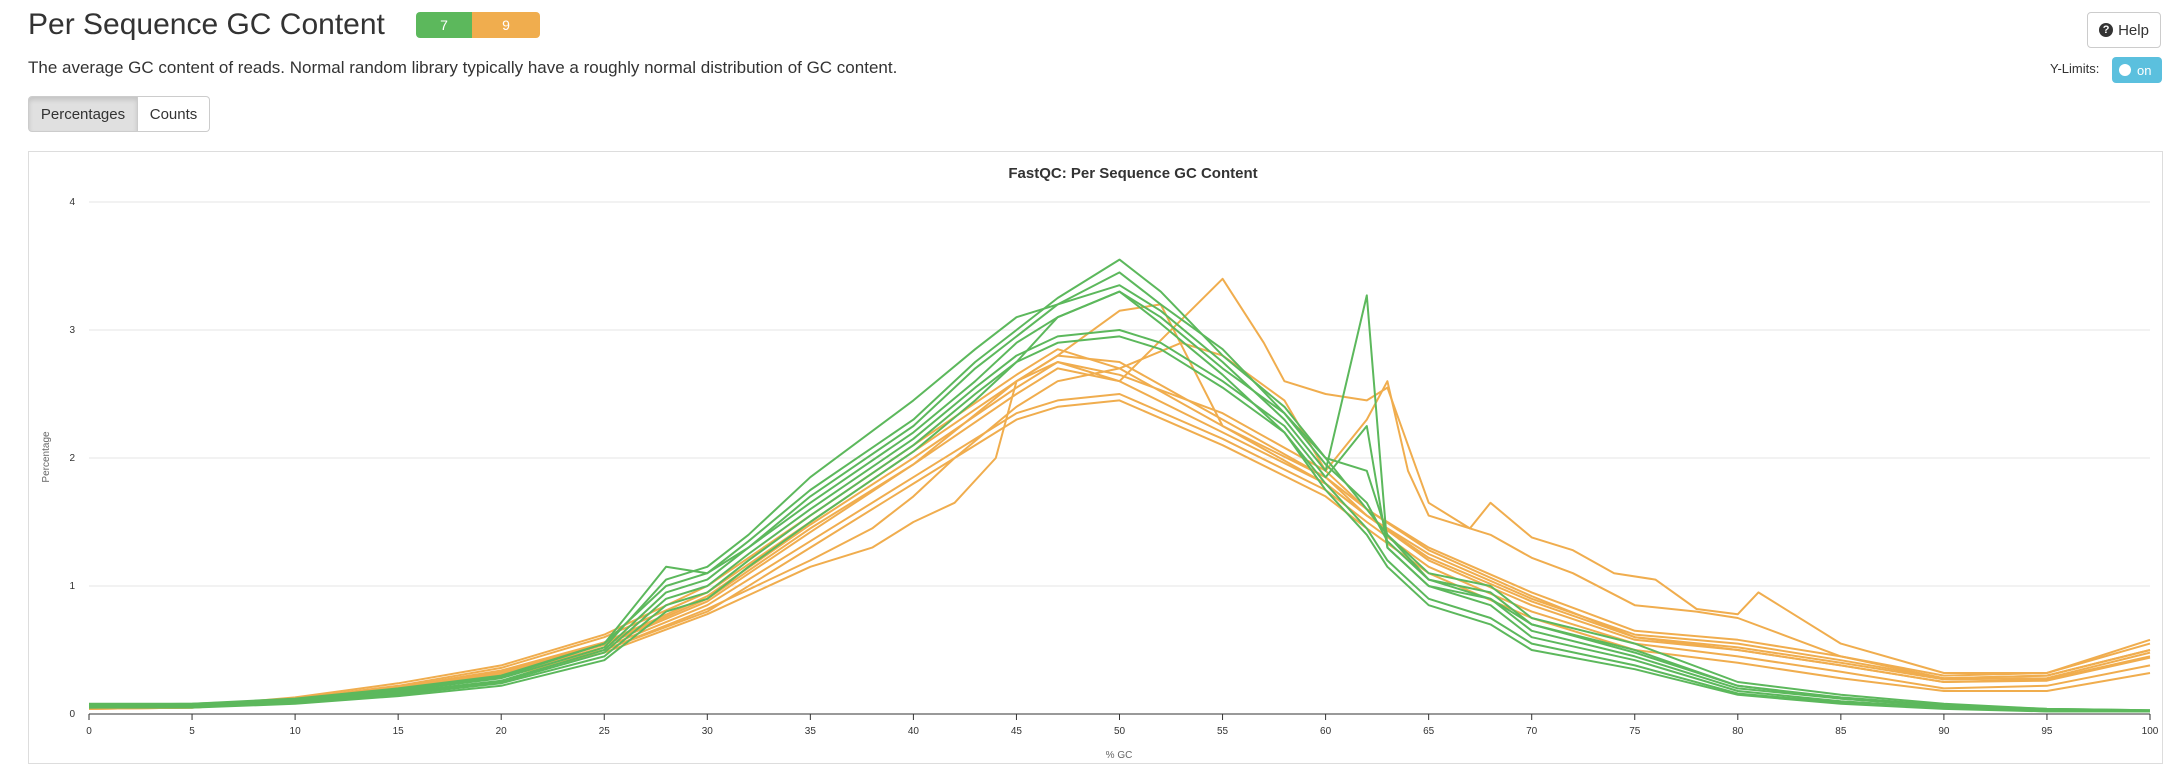  Describe the element at coordinates (1429, 731) in the screenshot. I see `x-tick-label: 65` at that location.